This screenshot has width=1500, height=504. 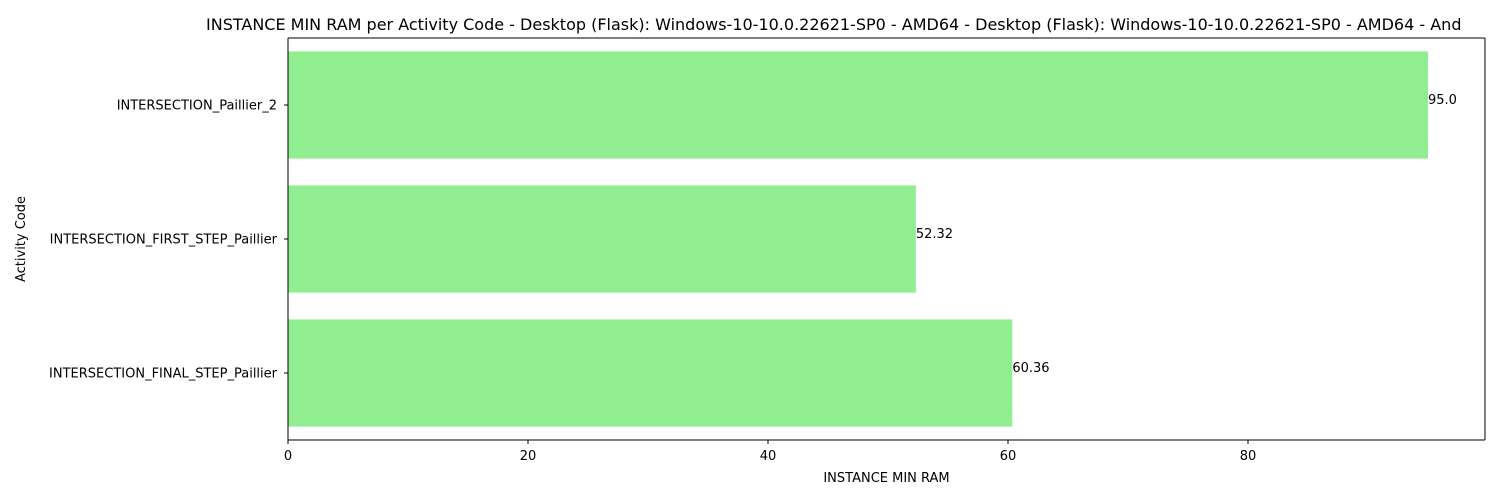 What do you see at coordinates (934, 234) in the screenshot?
I see `bar-value-label: 52.32` at bounding box center [934, 234].